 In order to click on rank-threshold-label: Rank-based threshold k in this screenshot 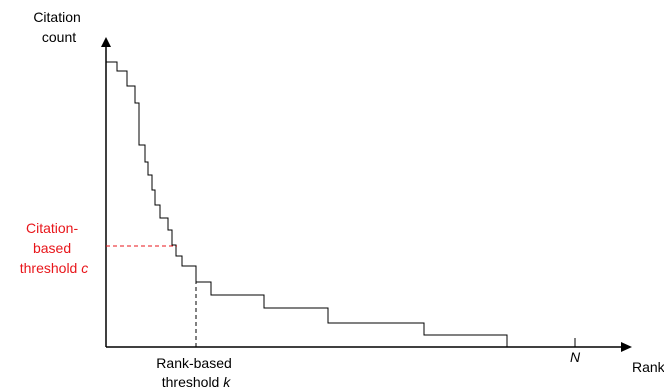, I will do `click(195, 372)`.